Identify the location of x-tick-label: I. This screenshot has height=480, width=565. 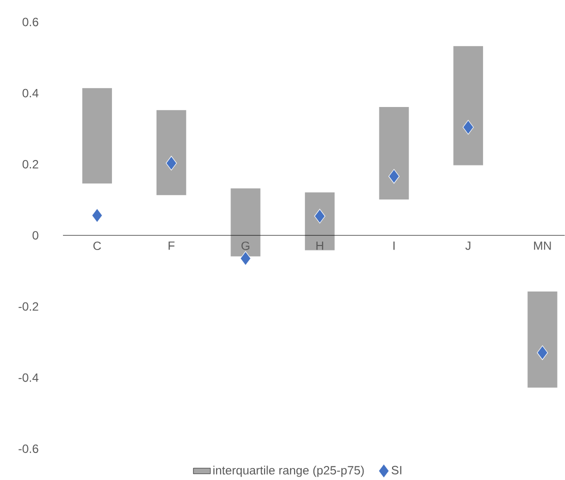
(394, 245).